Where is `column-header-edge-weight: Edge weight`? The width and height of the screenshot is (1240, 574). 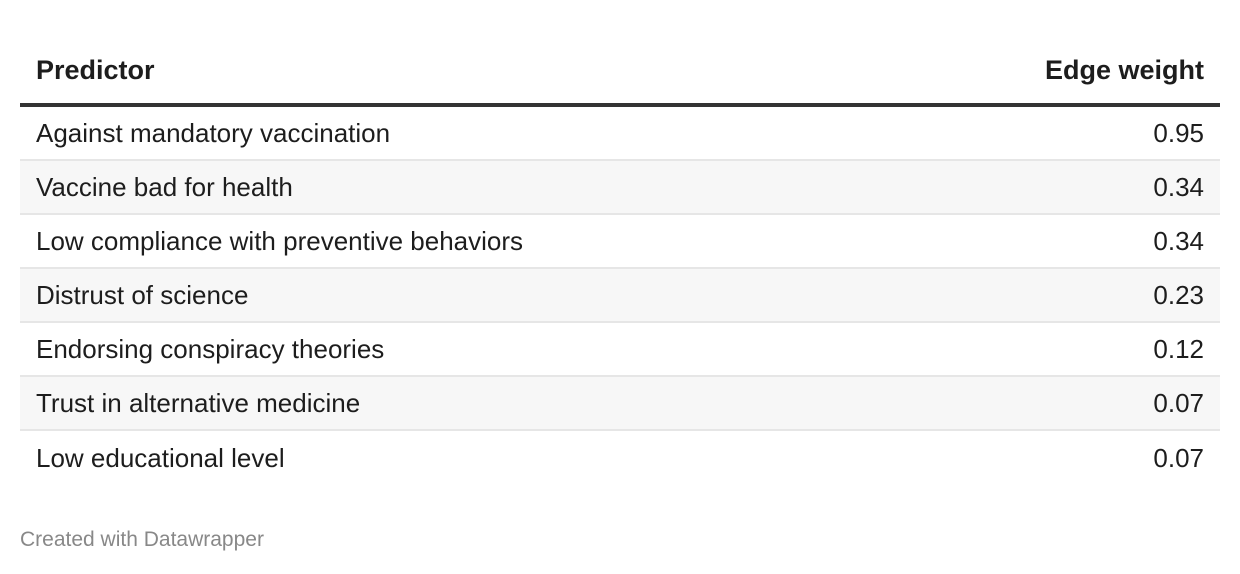 column-header-edge-weight: Edge weight is located at coordinates (1124, 70).